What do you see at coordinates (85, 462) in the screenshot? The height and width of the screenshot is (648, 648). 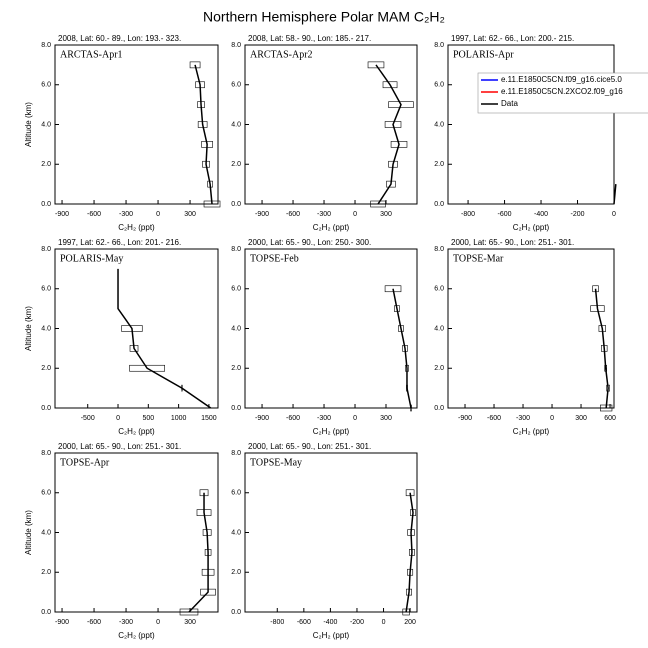 I see `panel-label: TOPSE-Apr` at bounding box center [85, 462].